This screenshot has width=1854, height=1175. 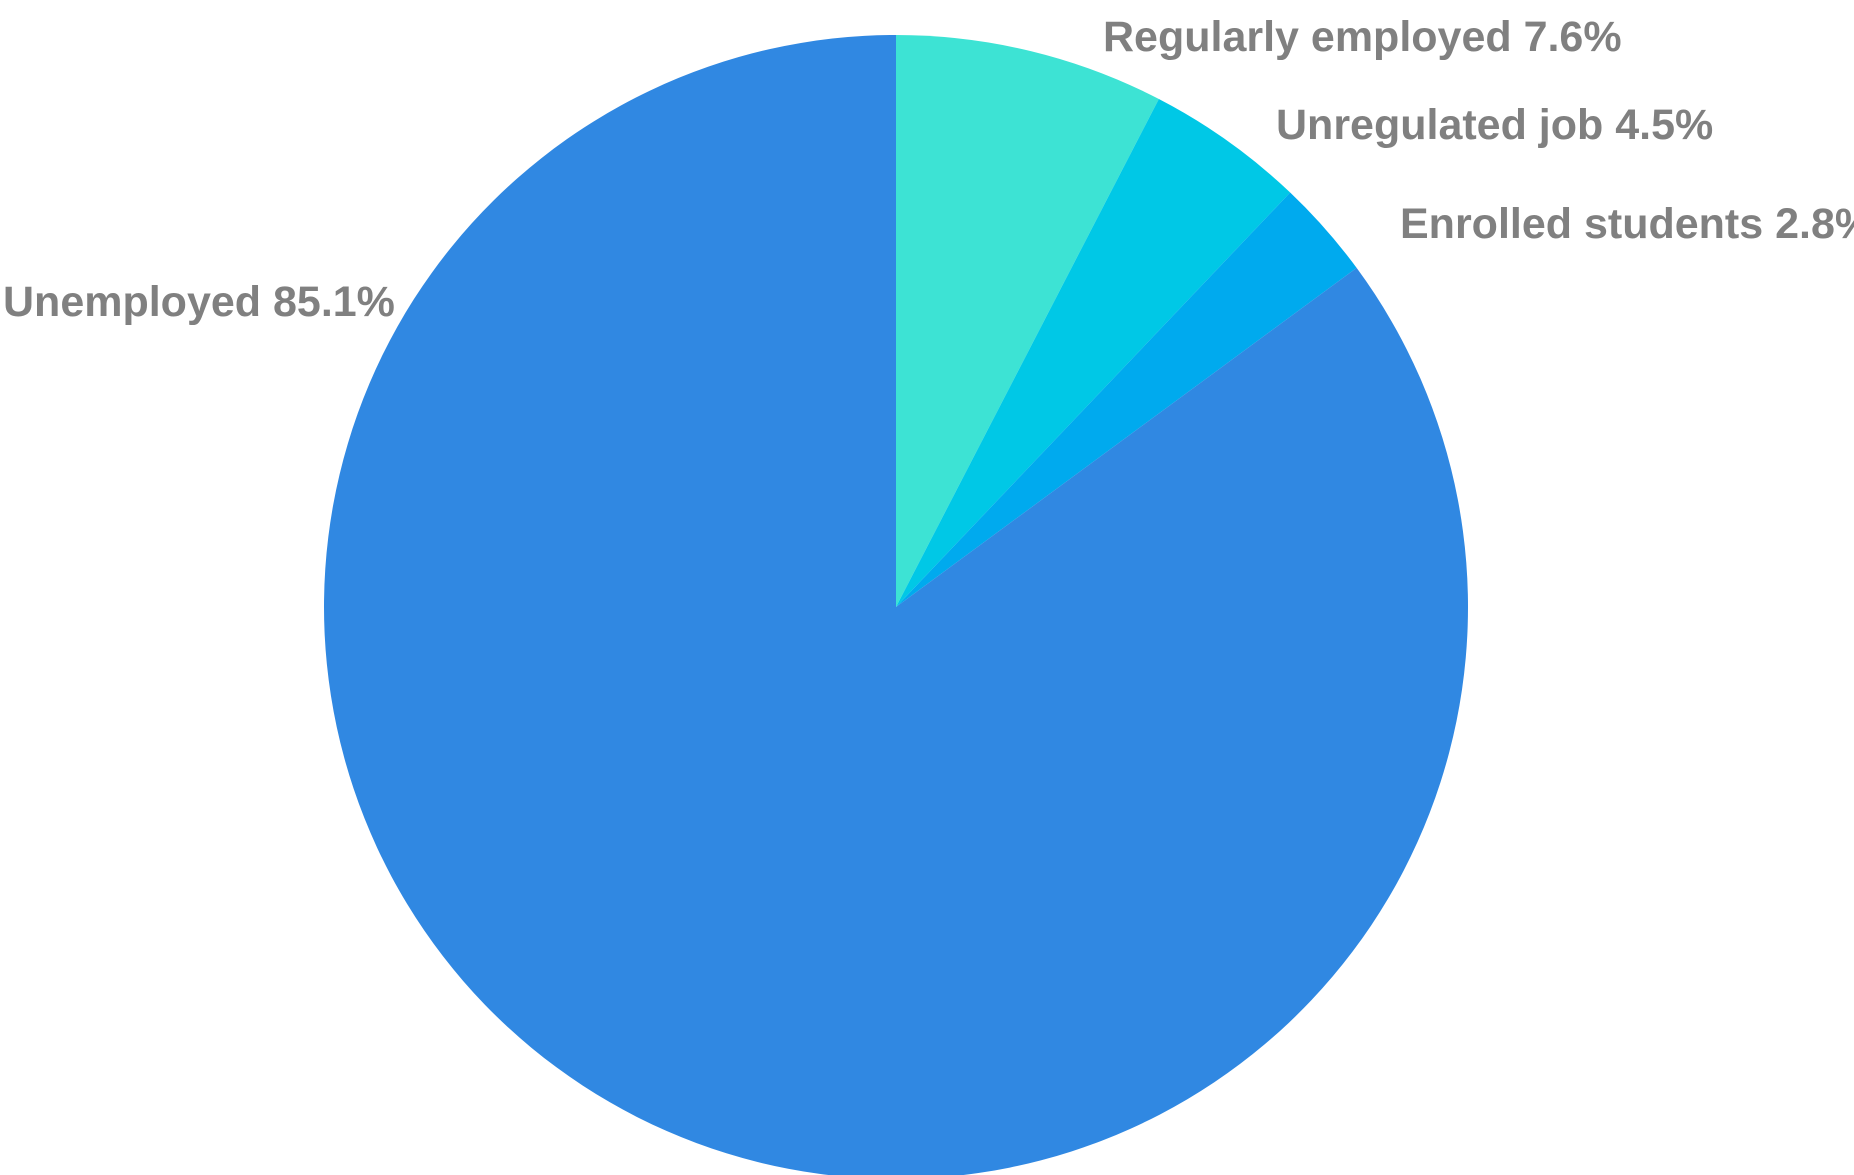 What do you see at coordinates (1494, 125) in the screenshot?
I see `label-unregulated-job: Unregulated job 4.5%` at bounding box center [1494, 125].